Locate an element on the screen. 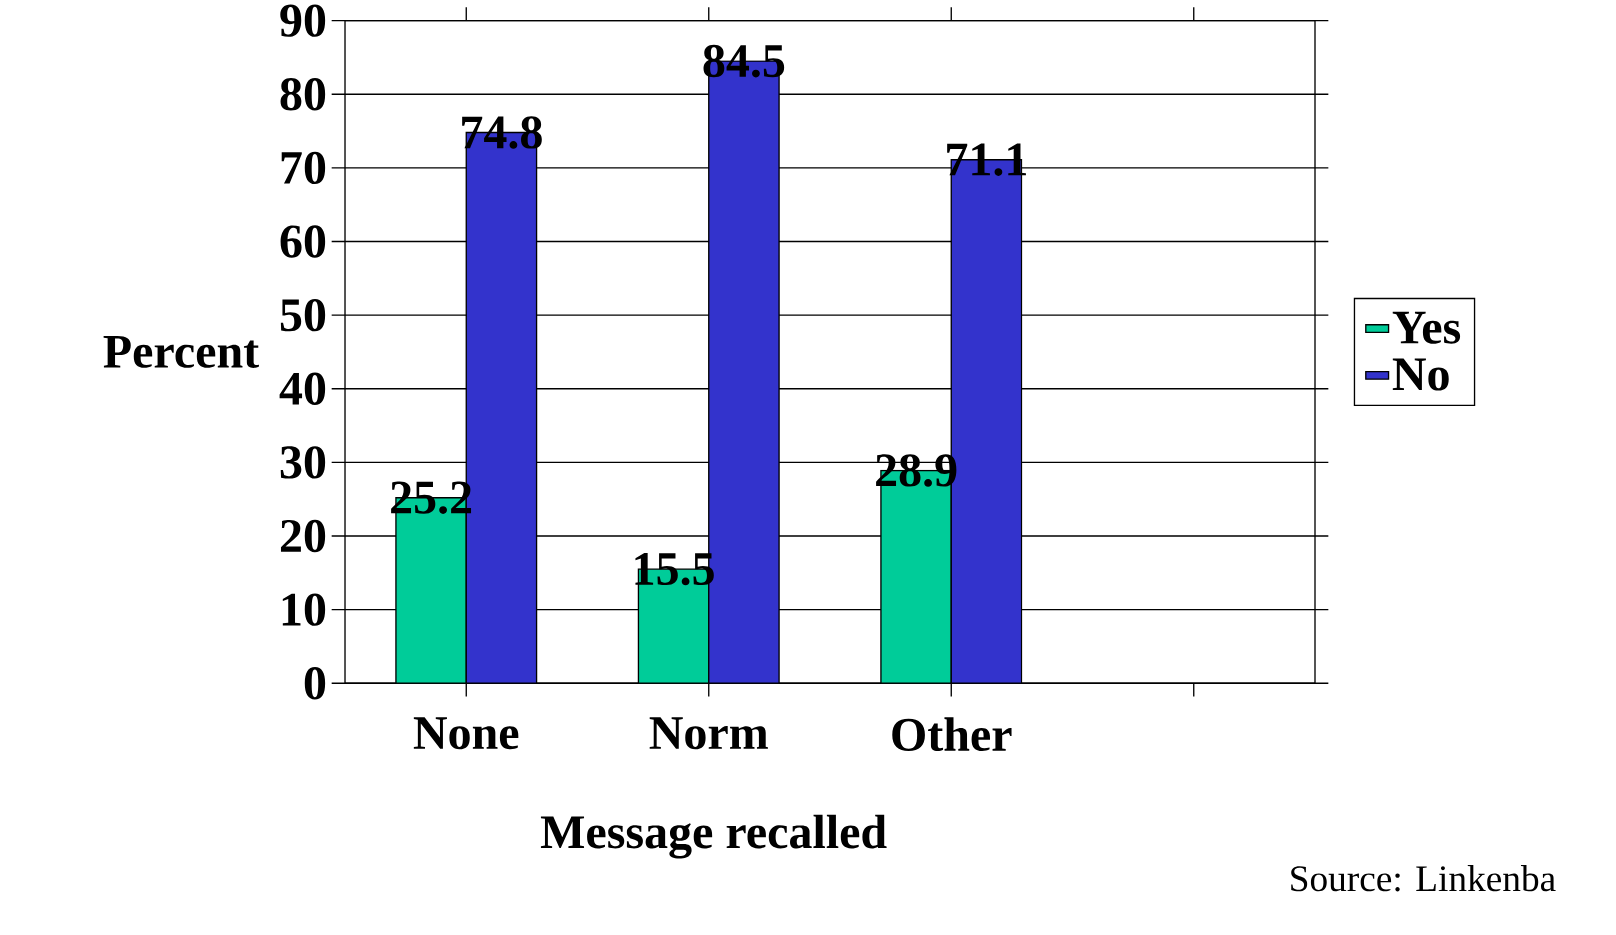 The height and width of the screenshot is (935, 1616). y-tick-label: 40 is located at coordinates (302, 388).